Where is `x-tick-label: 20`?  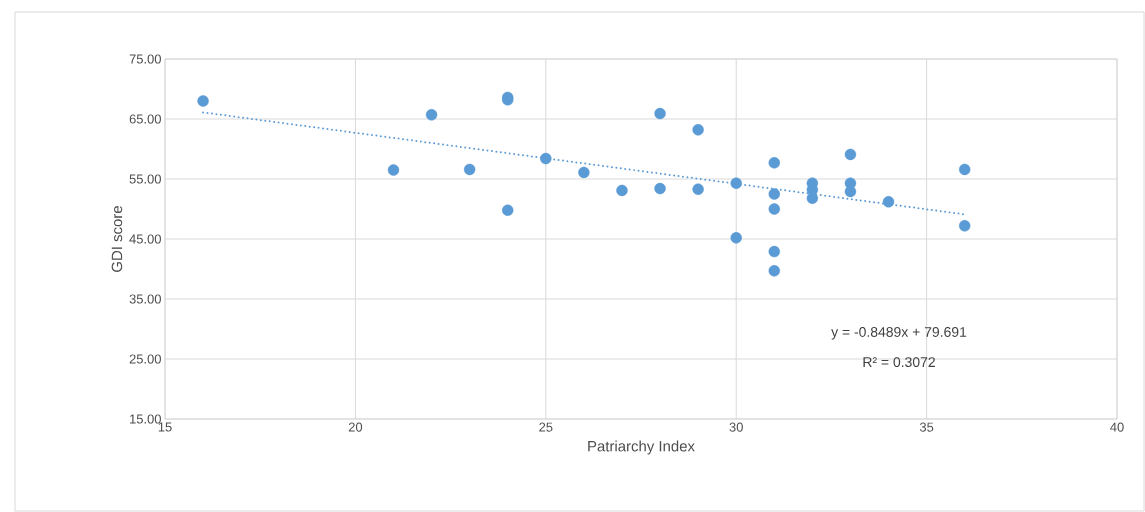
x-tick-label: 20 is located at coordinates (355, 427).